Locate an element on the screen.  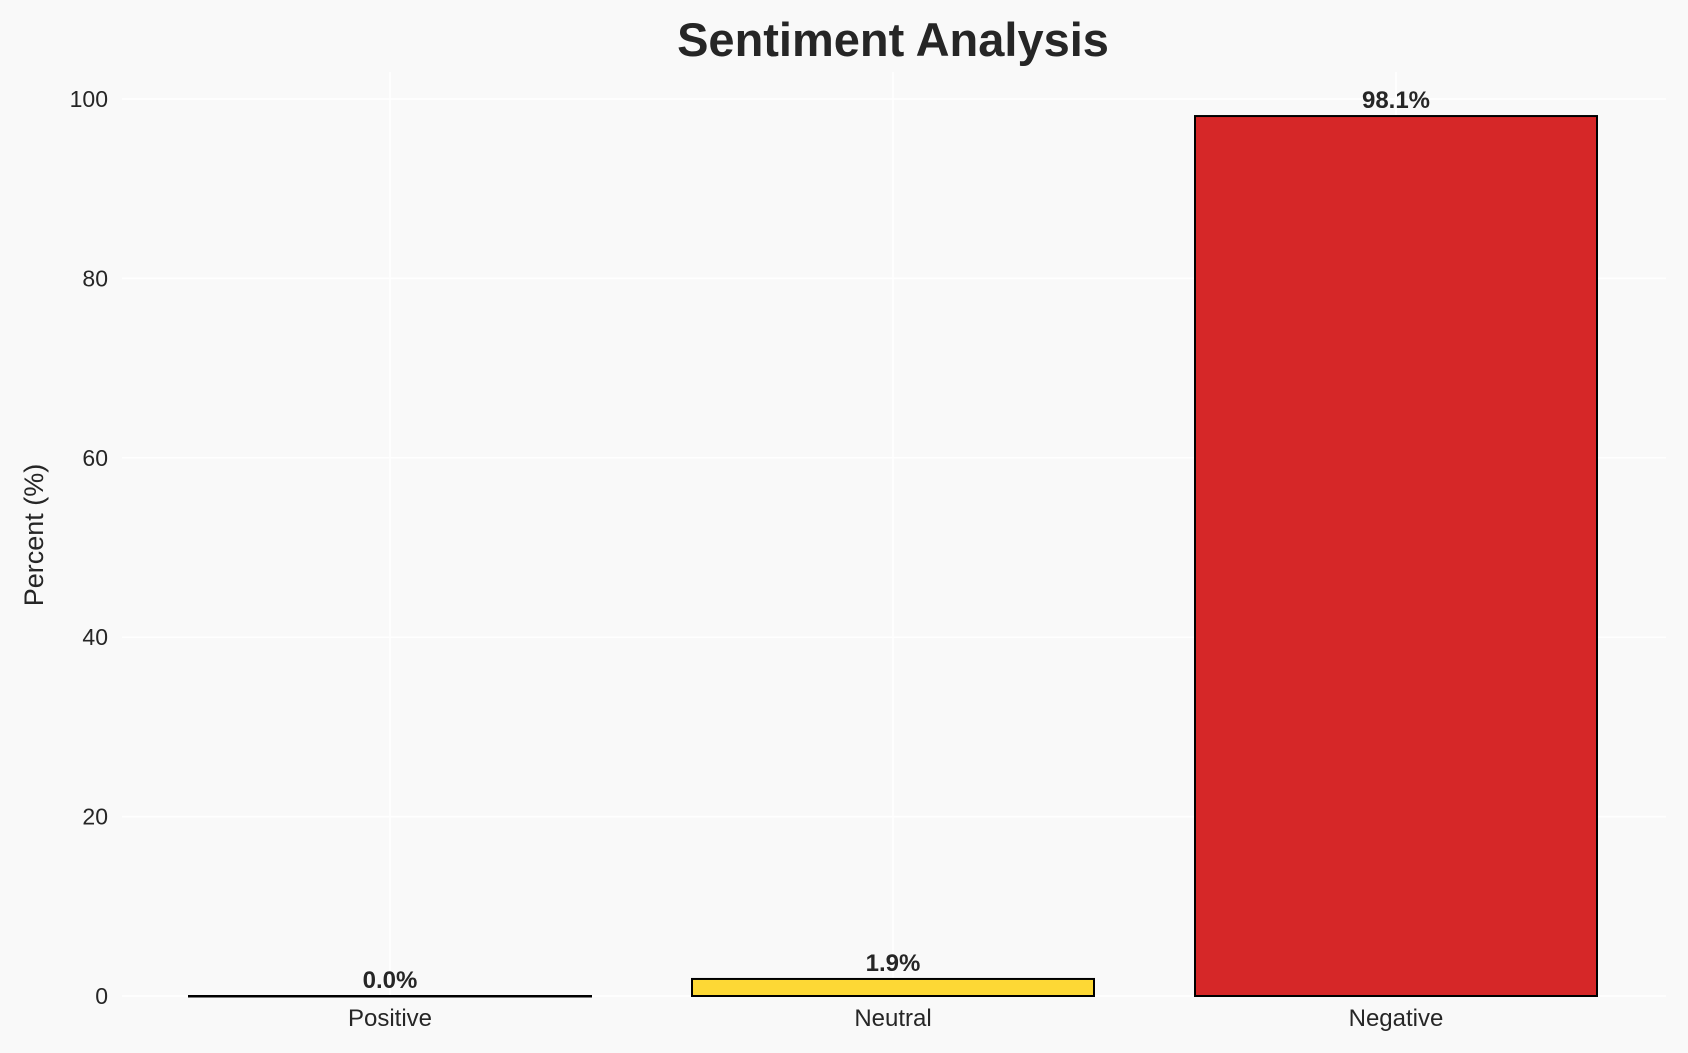
x-tick-label: Neutral is located at coordinates (892, 1018).